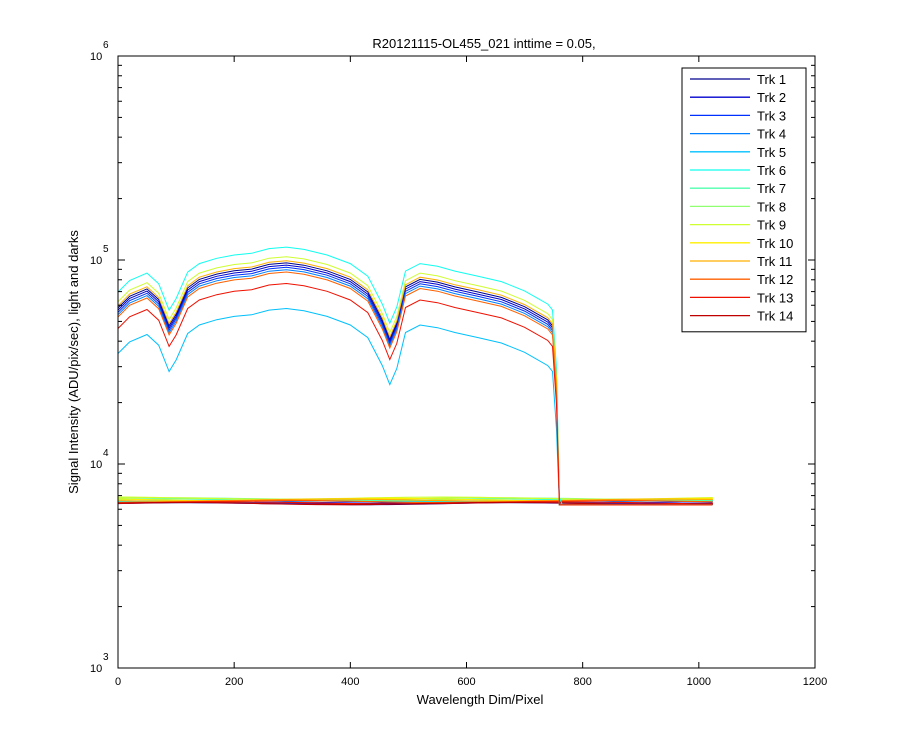 Image resolution: width=900 pixels, height=750 pixels. I want to click on y-tick-exponent: 6, so click(106, 45).